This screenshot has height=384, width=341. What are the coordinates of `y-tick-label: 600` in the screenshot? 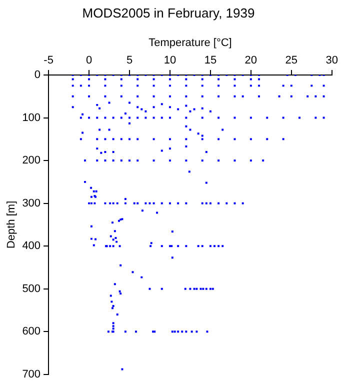 It's located at (31, 332).